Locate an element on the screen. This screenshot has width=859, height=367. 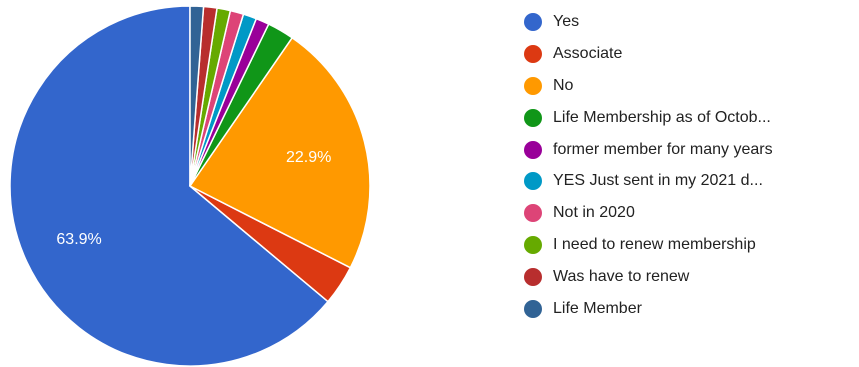
legend-item-9: Life Member is located at coordinates (648, 309).